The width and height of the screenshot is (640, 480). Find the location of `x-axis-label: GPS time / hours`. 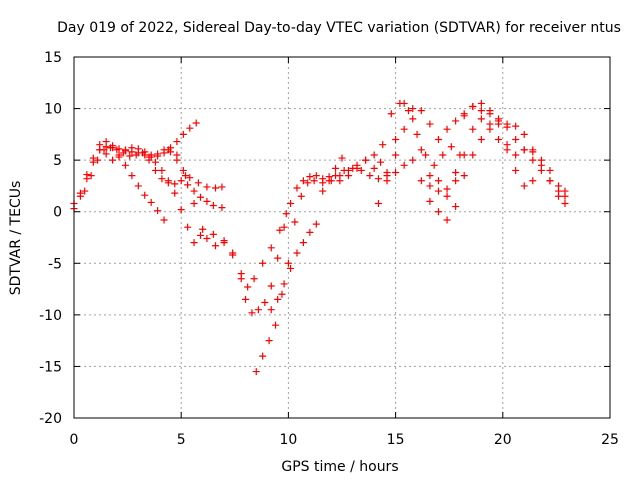

x-axis-label: GPS time / hours is located at coordinates (339, 467).